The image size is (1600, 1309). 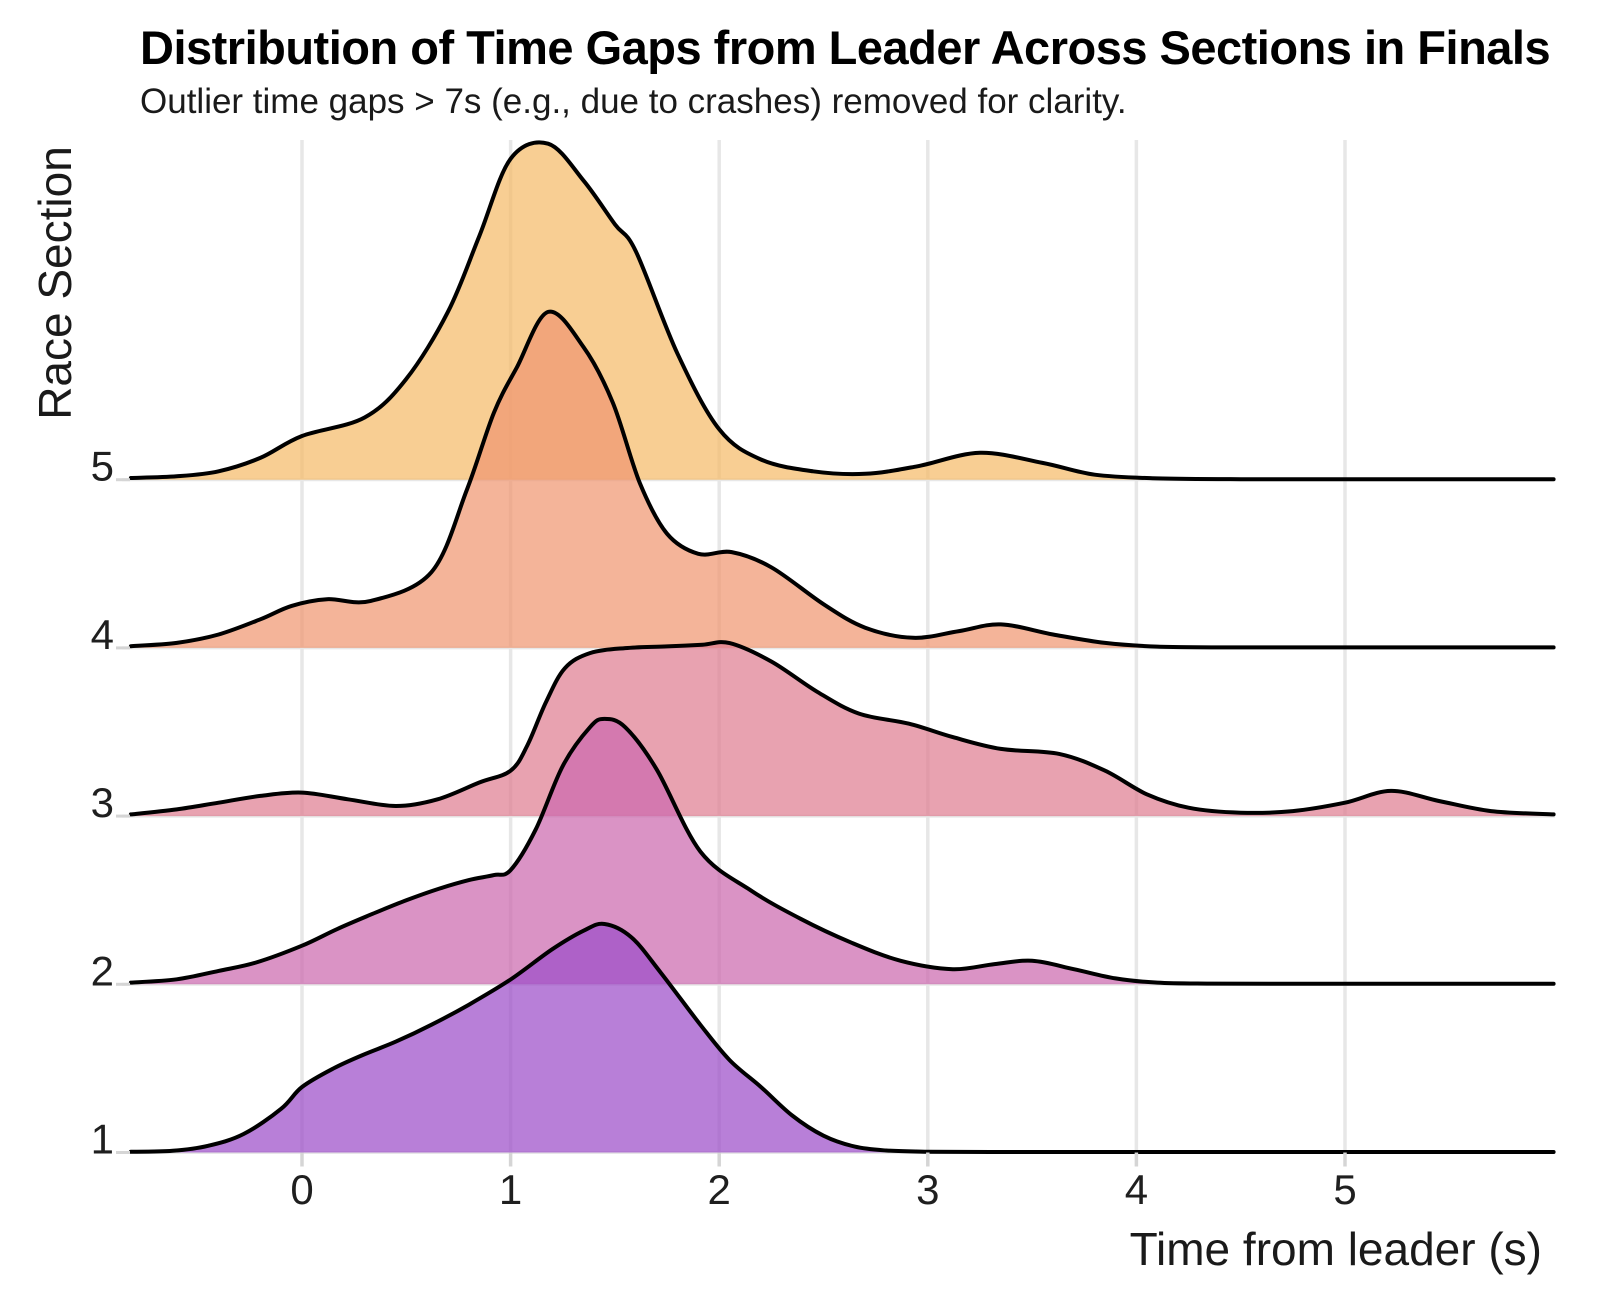 What do you see at coordinates (1335, 1249) in the screenshot?
I see `x-axis-title: Time from leader (s)` at bounding box center [1335, 1249].